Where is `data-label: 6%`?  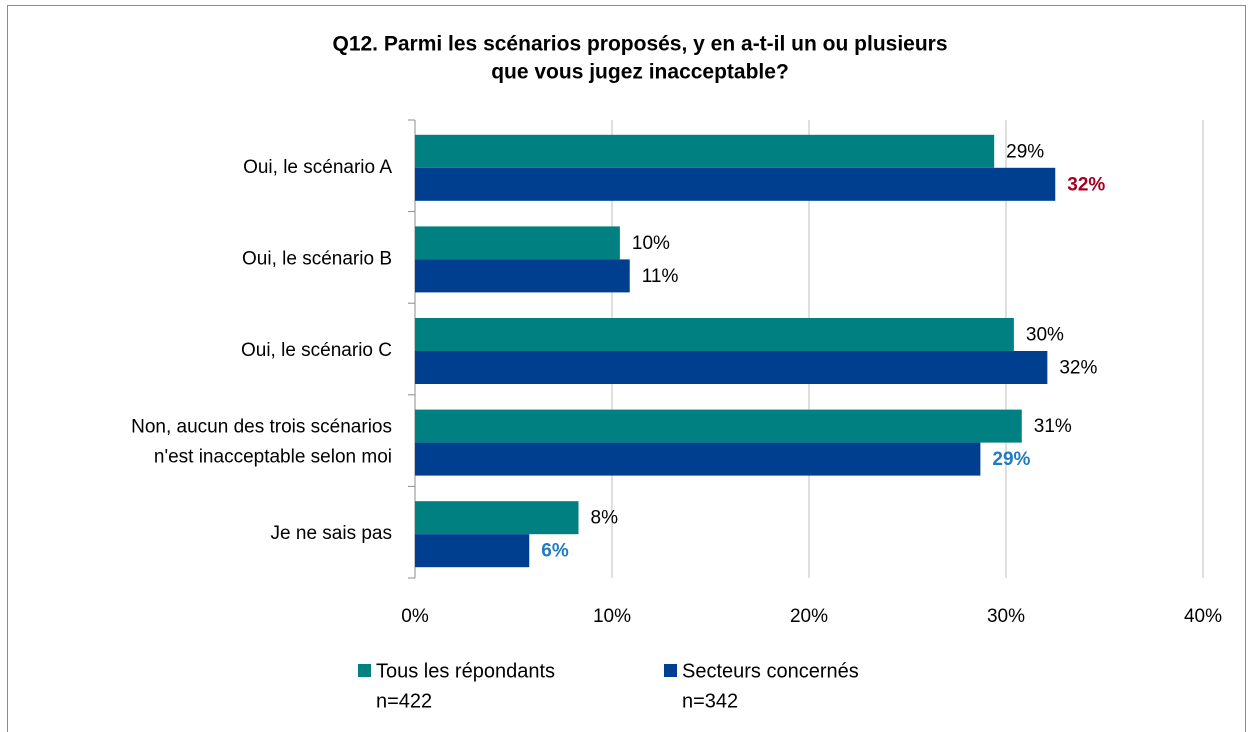
data-label: 6% is located at coordinates (555, 551).